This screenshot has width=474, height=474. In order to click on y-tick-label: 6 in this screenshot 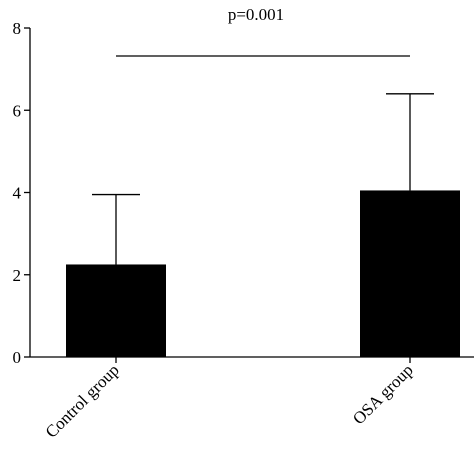, I will do `click(17, 110)`.